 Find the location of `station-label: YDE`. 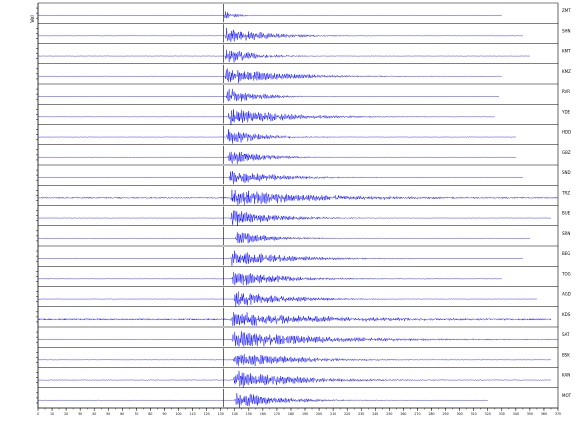

station-label: YDE is located at coordinates (566, 111).